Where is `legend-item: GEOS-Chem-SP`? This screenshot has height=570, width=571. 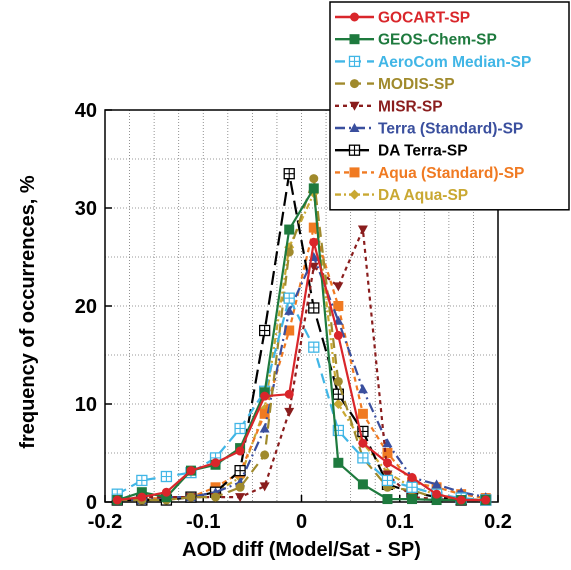
legend-item: GEOS-Chem-SP is located at coordinates (416, 40).